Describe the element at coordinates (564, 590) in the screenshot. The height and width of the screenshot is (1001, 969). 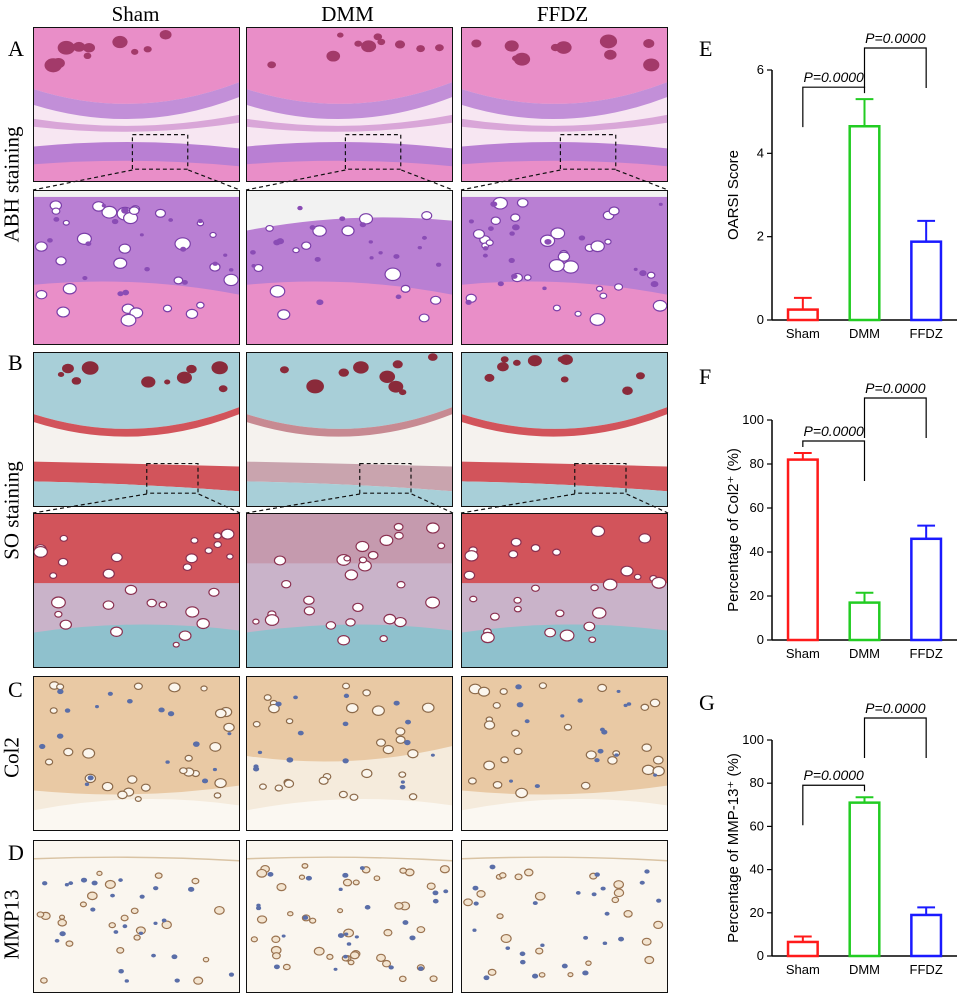
I see `micrograph-so-zoom-ffdz` at that location.